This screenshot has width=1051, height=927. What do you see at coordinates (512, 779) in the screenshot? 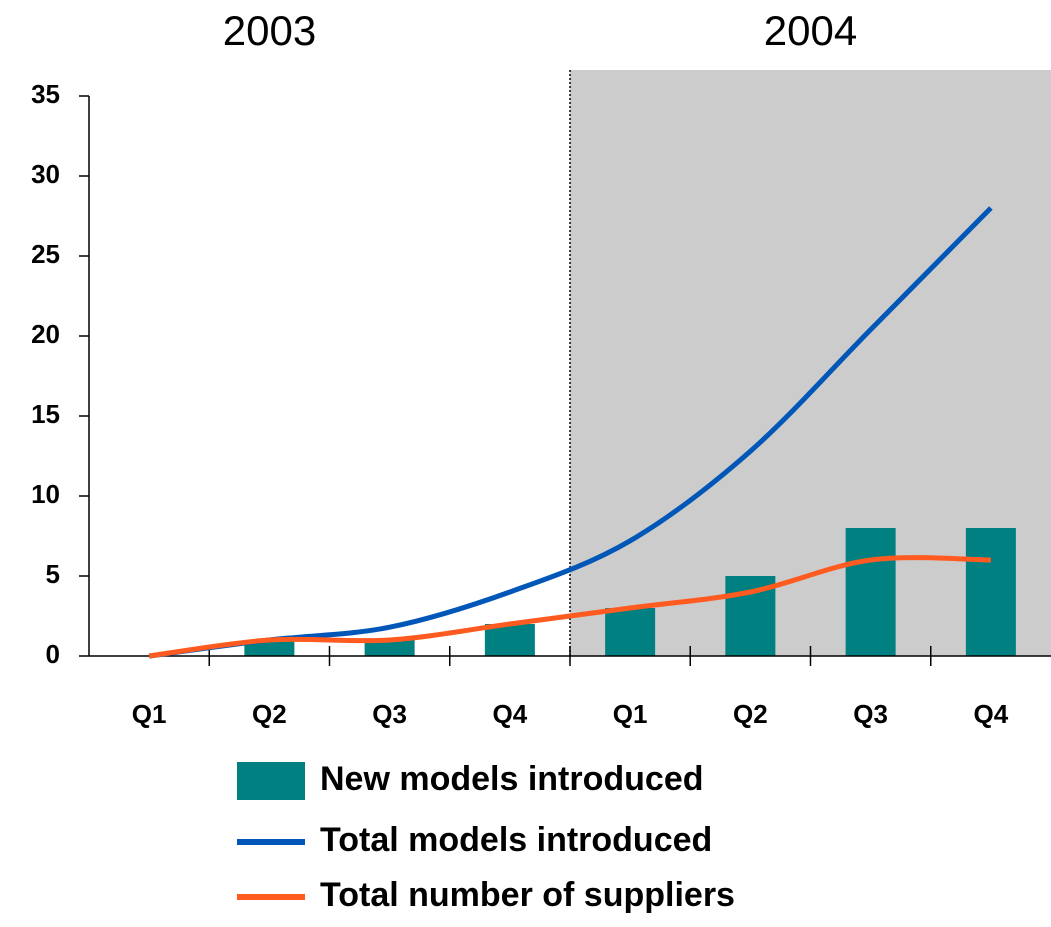
I see `legend-label: New models introduced` at bounding box center [512, 779].